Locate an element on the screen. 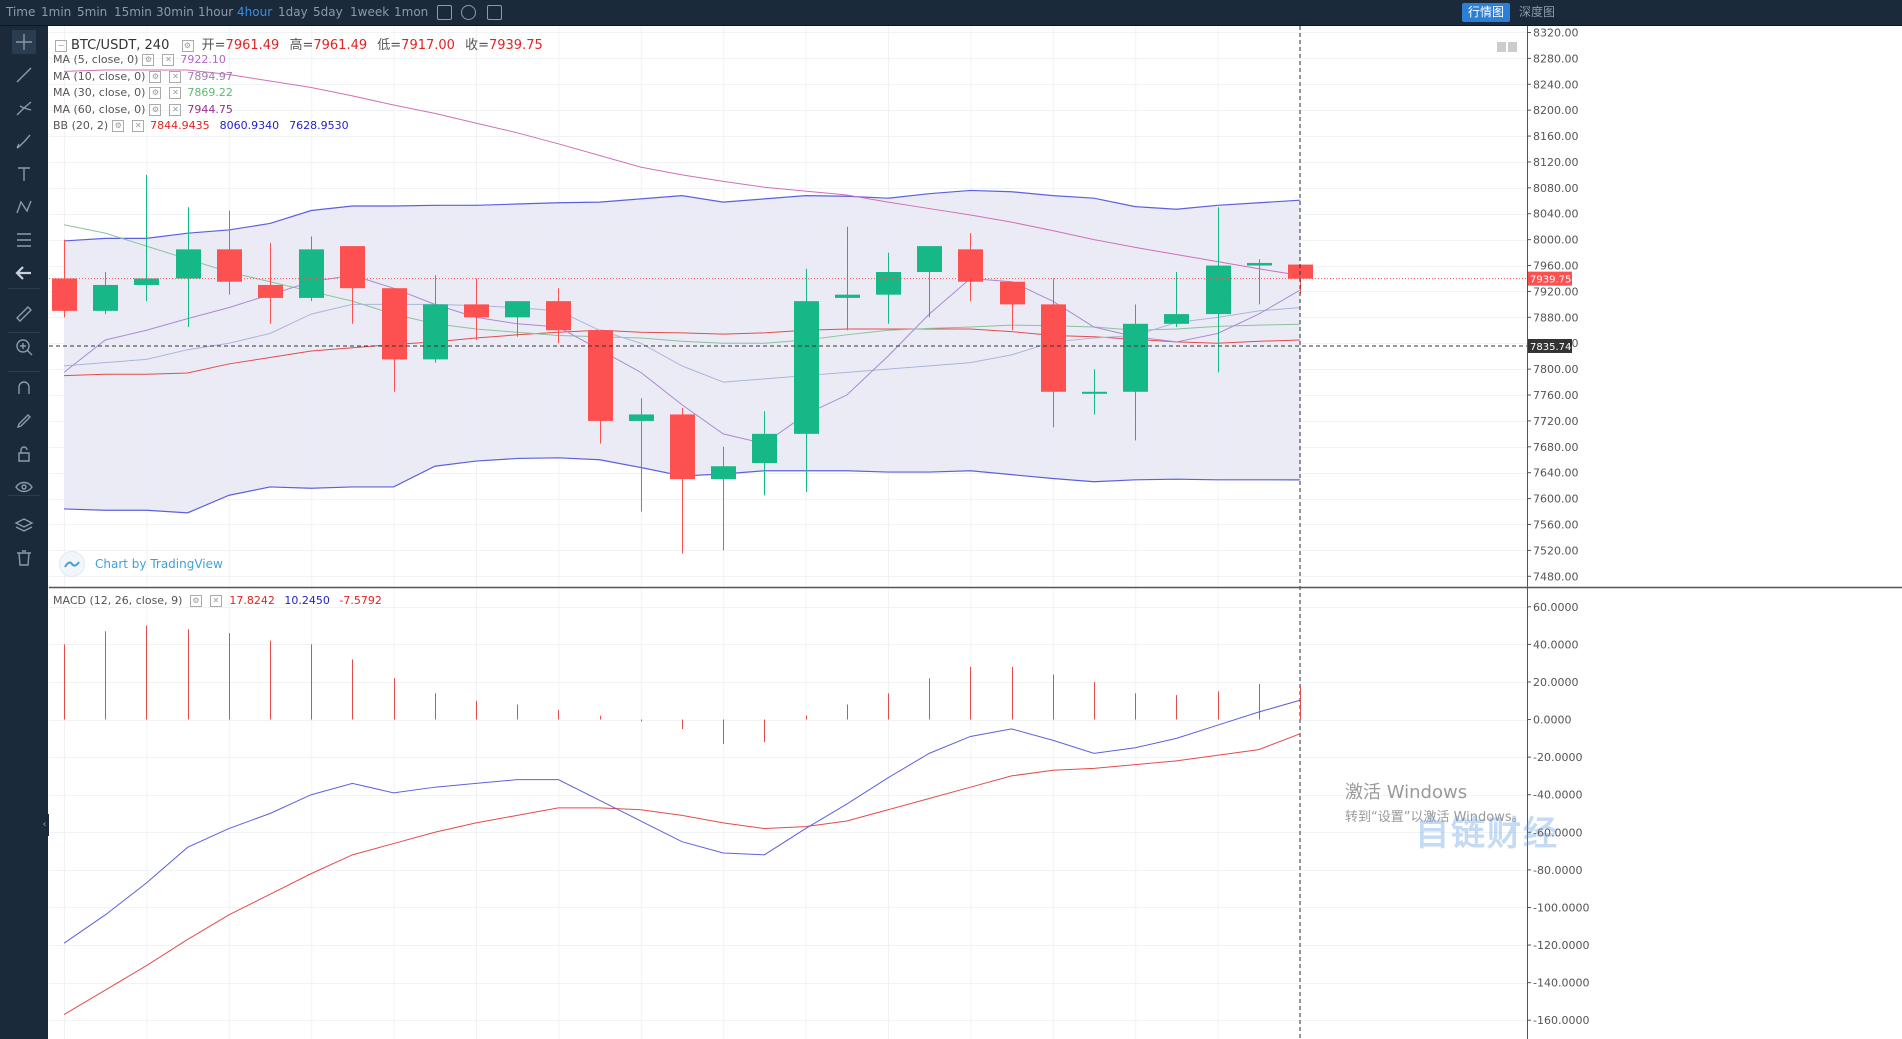 Image resolution: width=1902 pixels, height=1039 pixels. drawing-toolbar is located at coordinates (24, 532).